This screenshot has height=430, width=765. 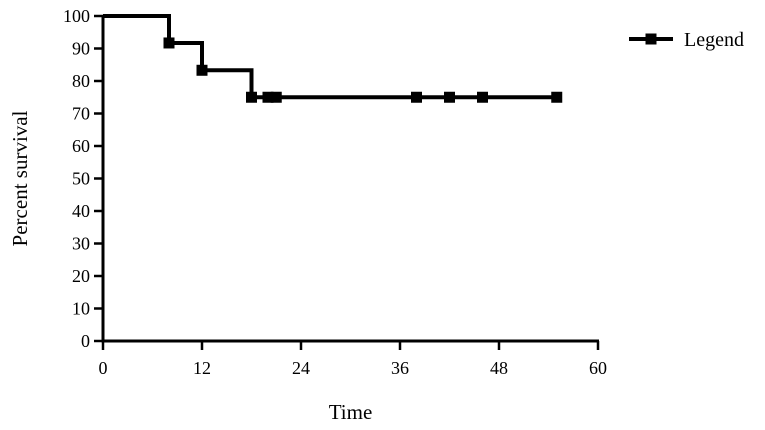 I want to click on x-tick-label: 0, so click(x=103, y=368).